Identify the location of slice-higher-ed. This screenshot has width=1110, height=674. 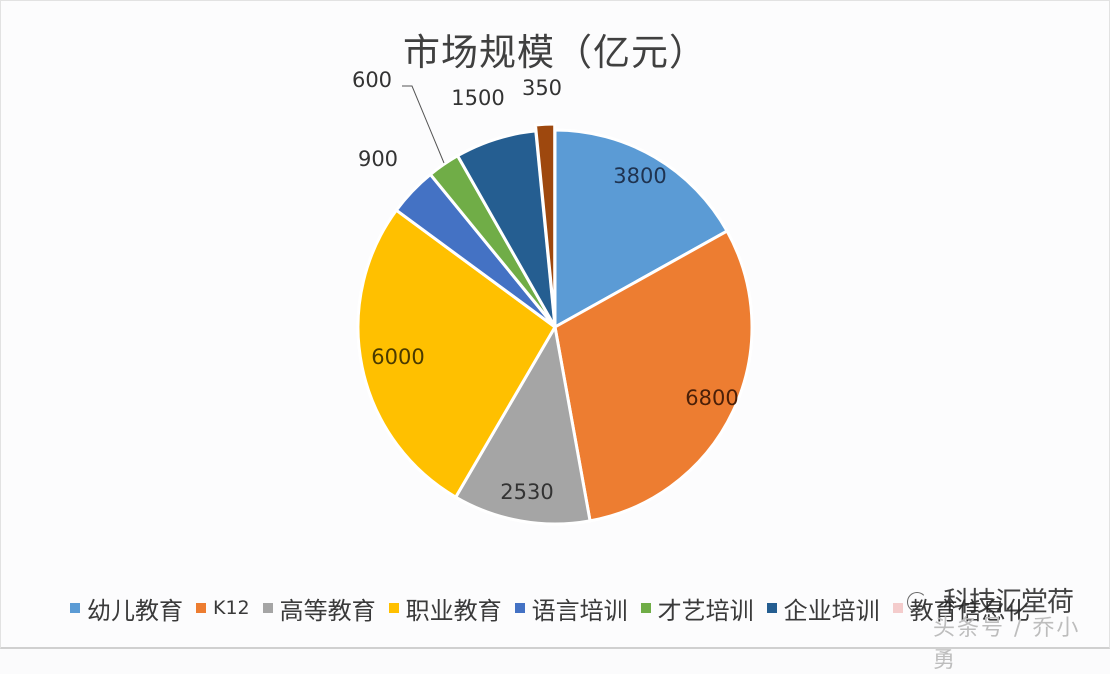
(522, 424).